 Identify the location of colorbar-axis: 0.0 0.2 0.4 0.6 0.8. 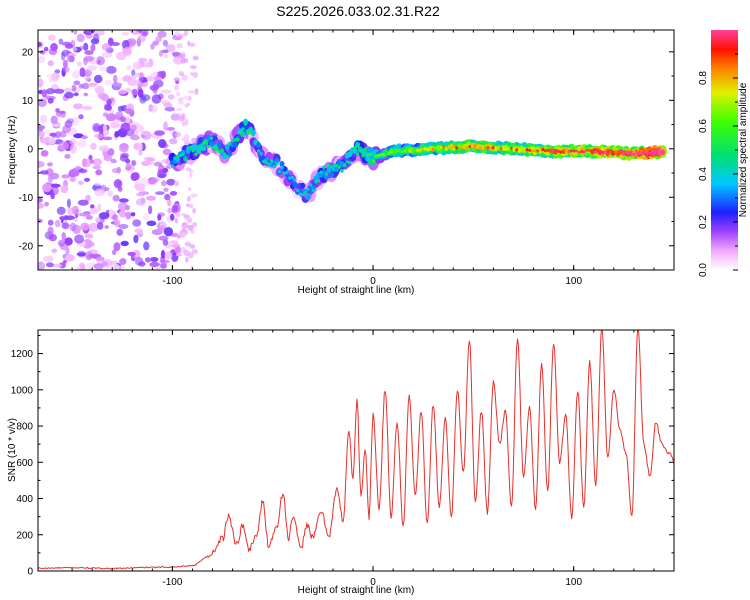
(718, 165).